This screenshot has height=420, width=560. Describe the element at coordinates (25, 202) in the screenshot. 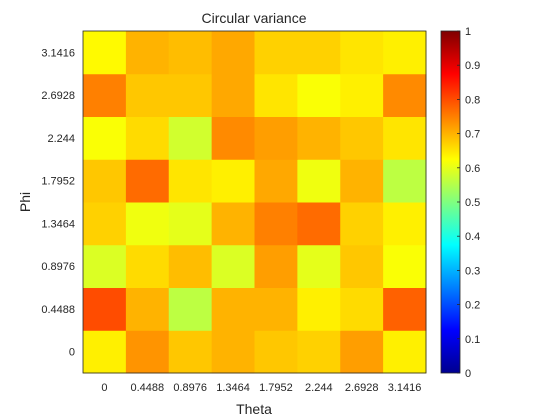

I see `y-axis-label: Phi` at that location.